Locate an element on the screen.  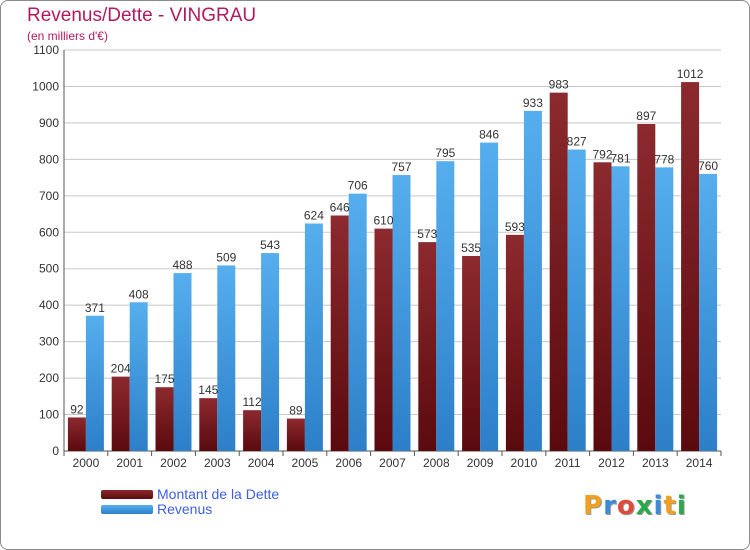
x-tick-label: 2013 is located at coordinates (655, 463).